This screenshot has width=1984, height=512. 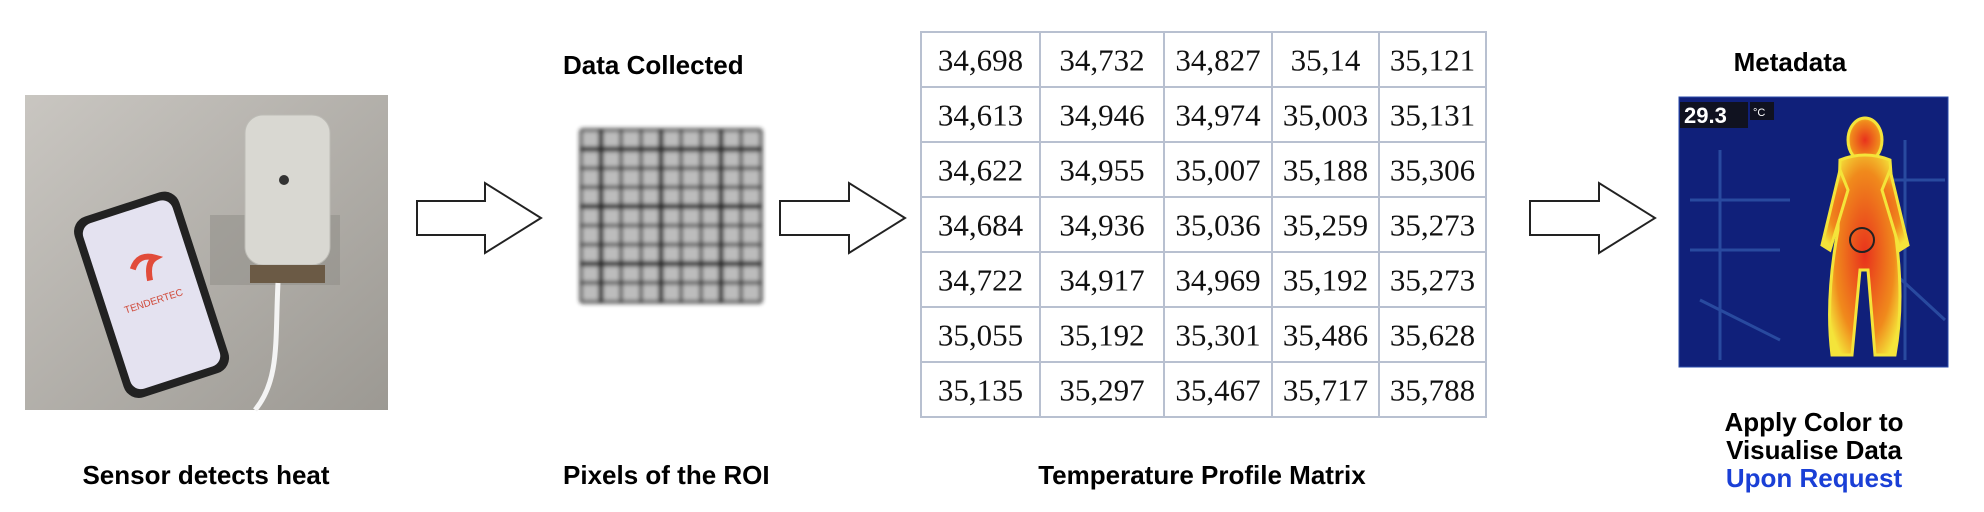 What do you see at coordinates (1217, 170) in the screenshot?
I see `table-cell: 35,007` at bounding box center [1217, 170].